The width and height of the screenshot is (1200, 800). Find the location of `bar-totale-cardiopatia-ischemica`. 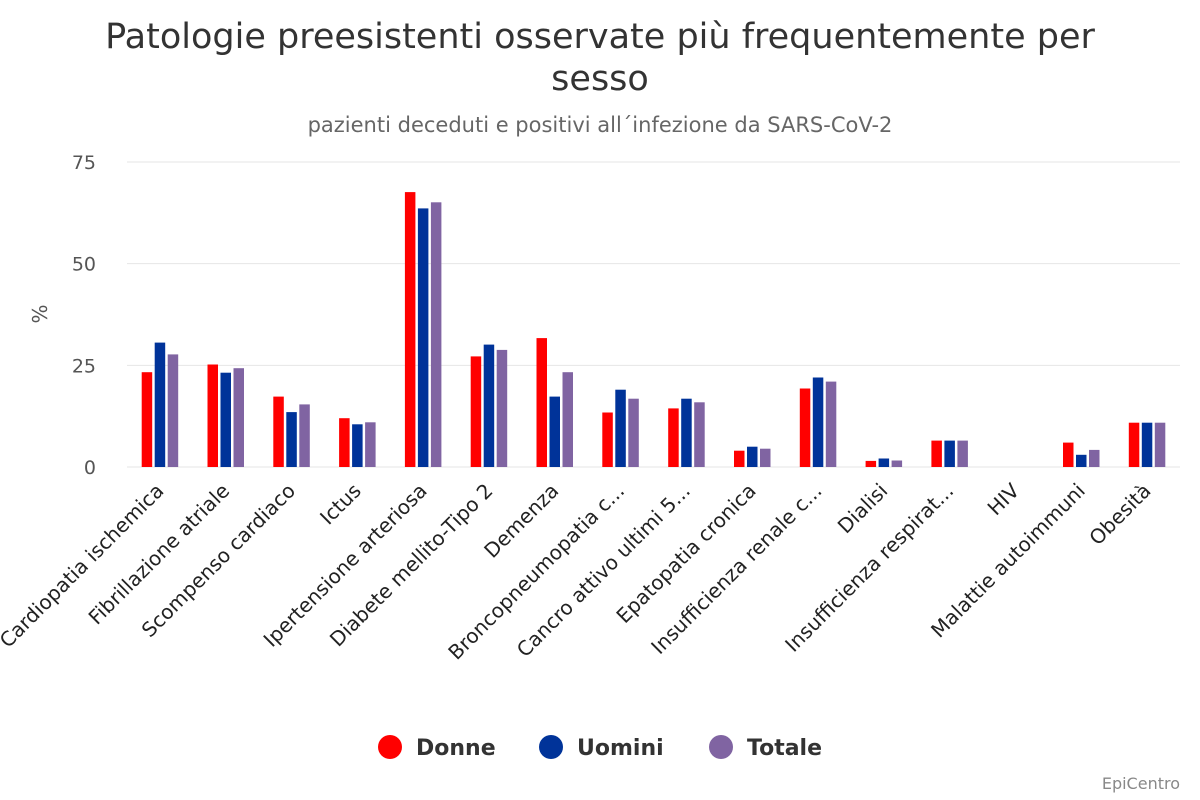

bar-totale-cardiopatia-ischemica is located at coordinates (173, 410).